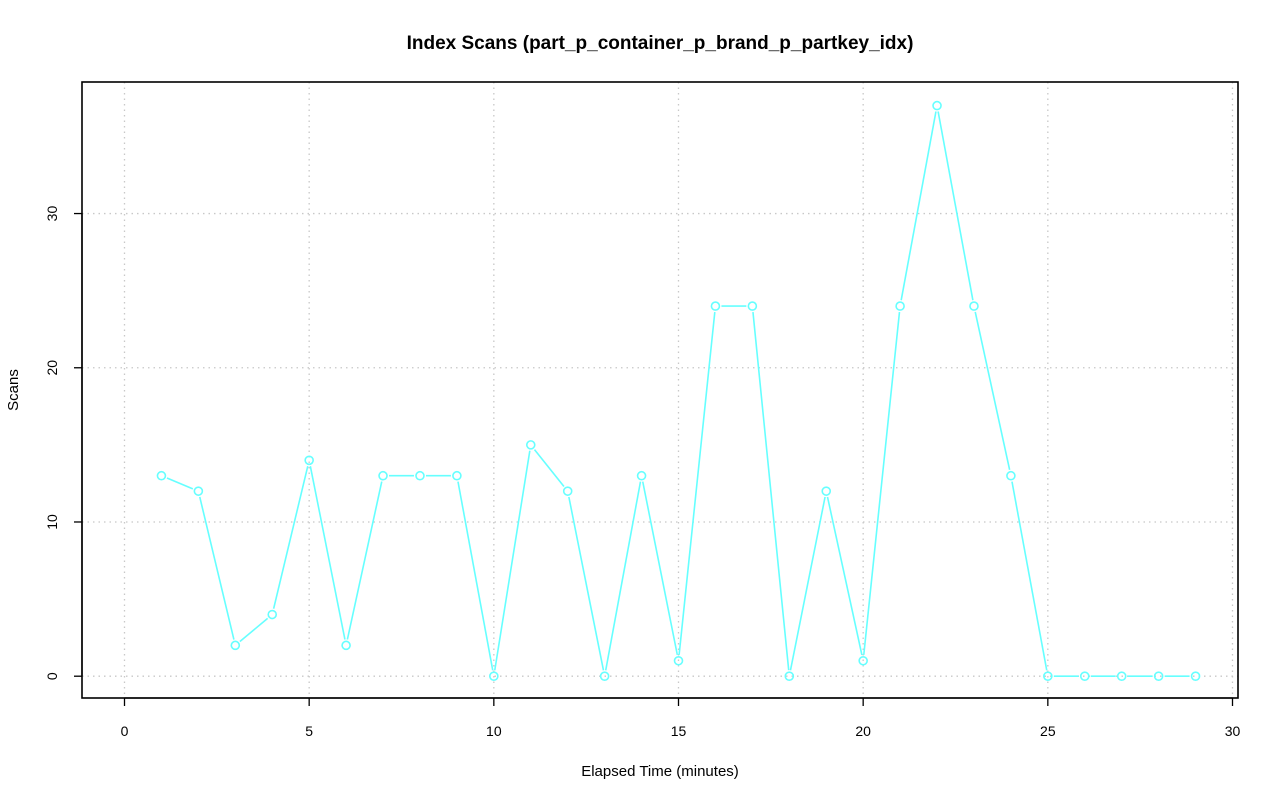 This screenshot has width=1280, height=801. I want to click on x-tick-label: 30, so click(1233, 731).